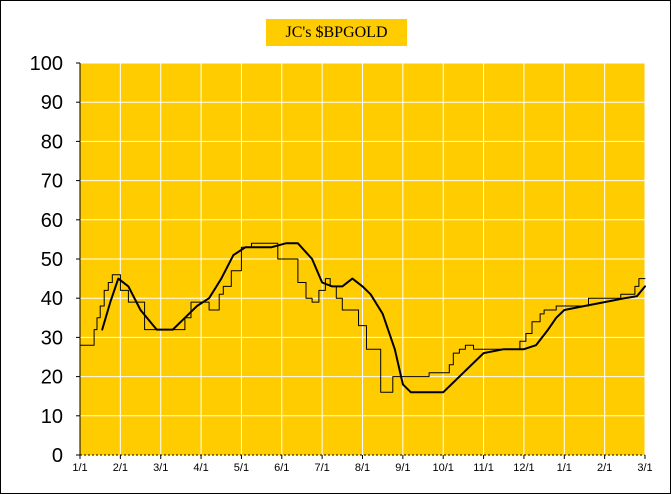  Describe the element at coordinates (362, 468) in the screenshot. I see `x-tick-label: 8/1` at that location.